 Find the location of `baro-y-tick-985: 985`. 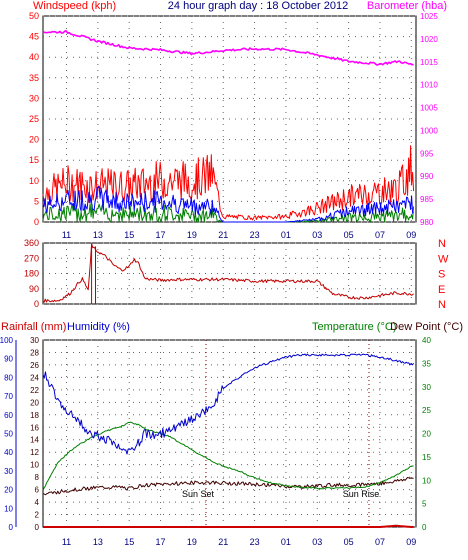

baro-y-tick-985: 985 is located at coordinates (427, 199).